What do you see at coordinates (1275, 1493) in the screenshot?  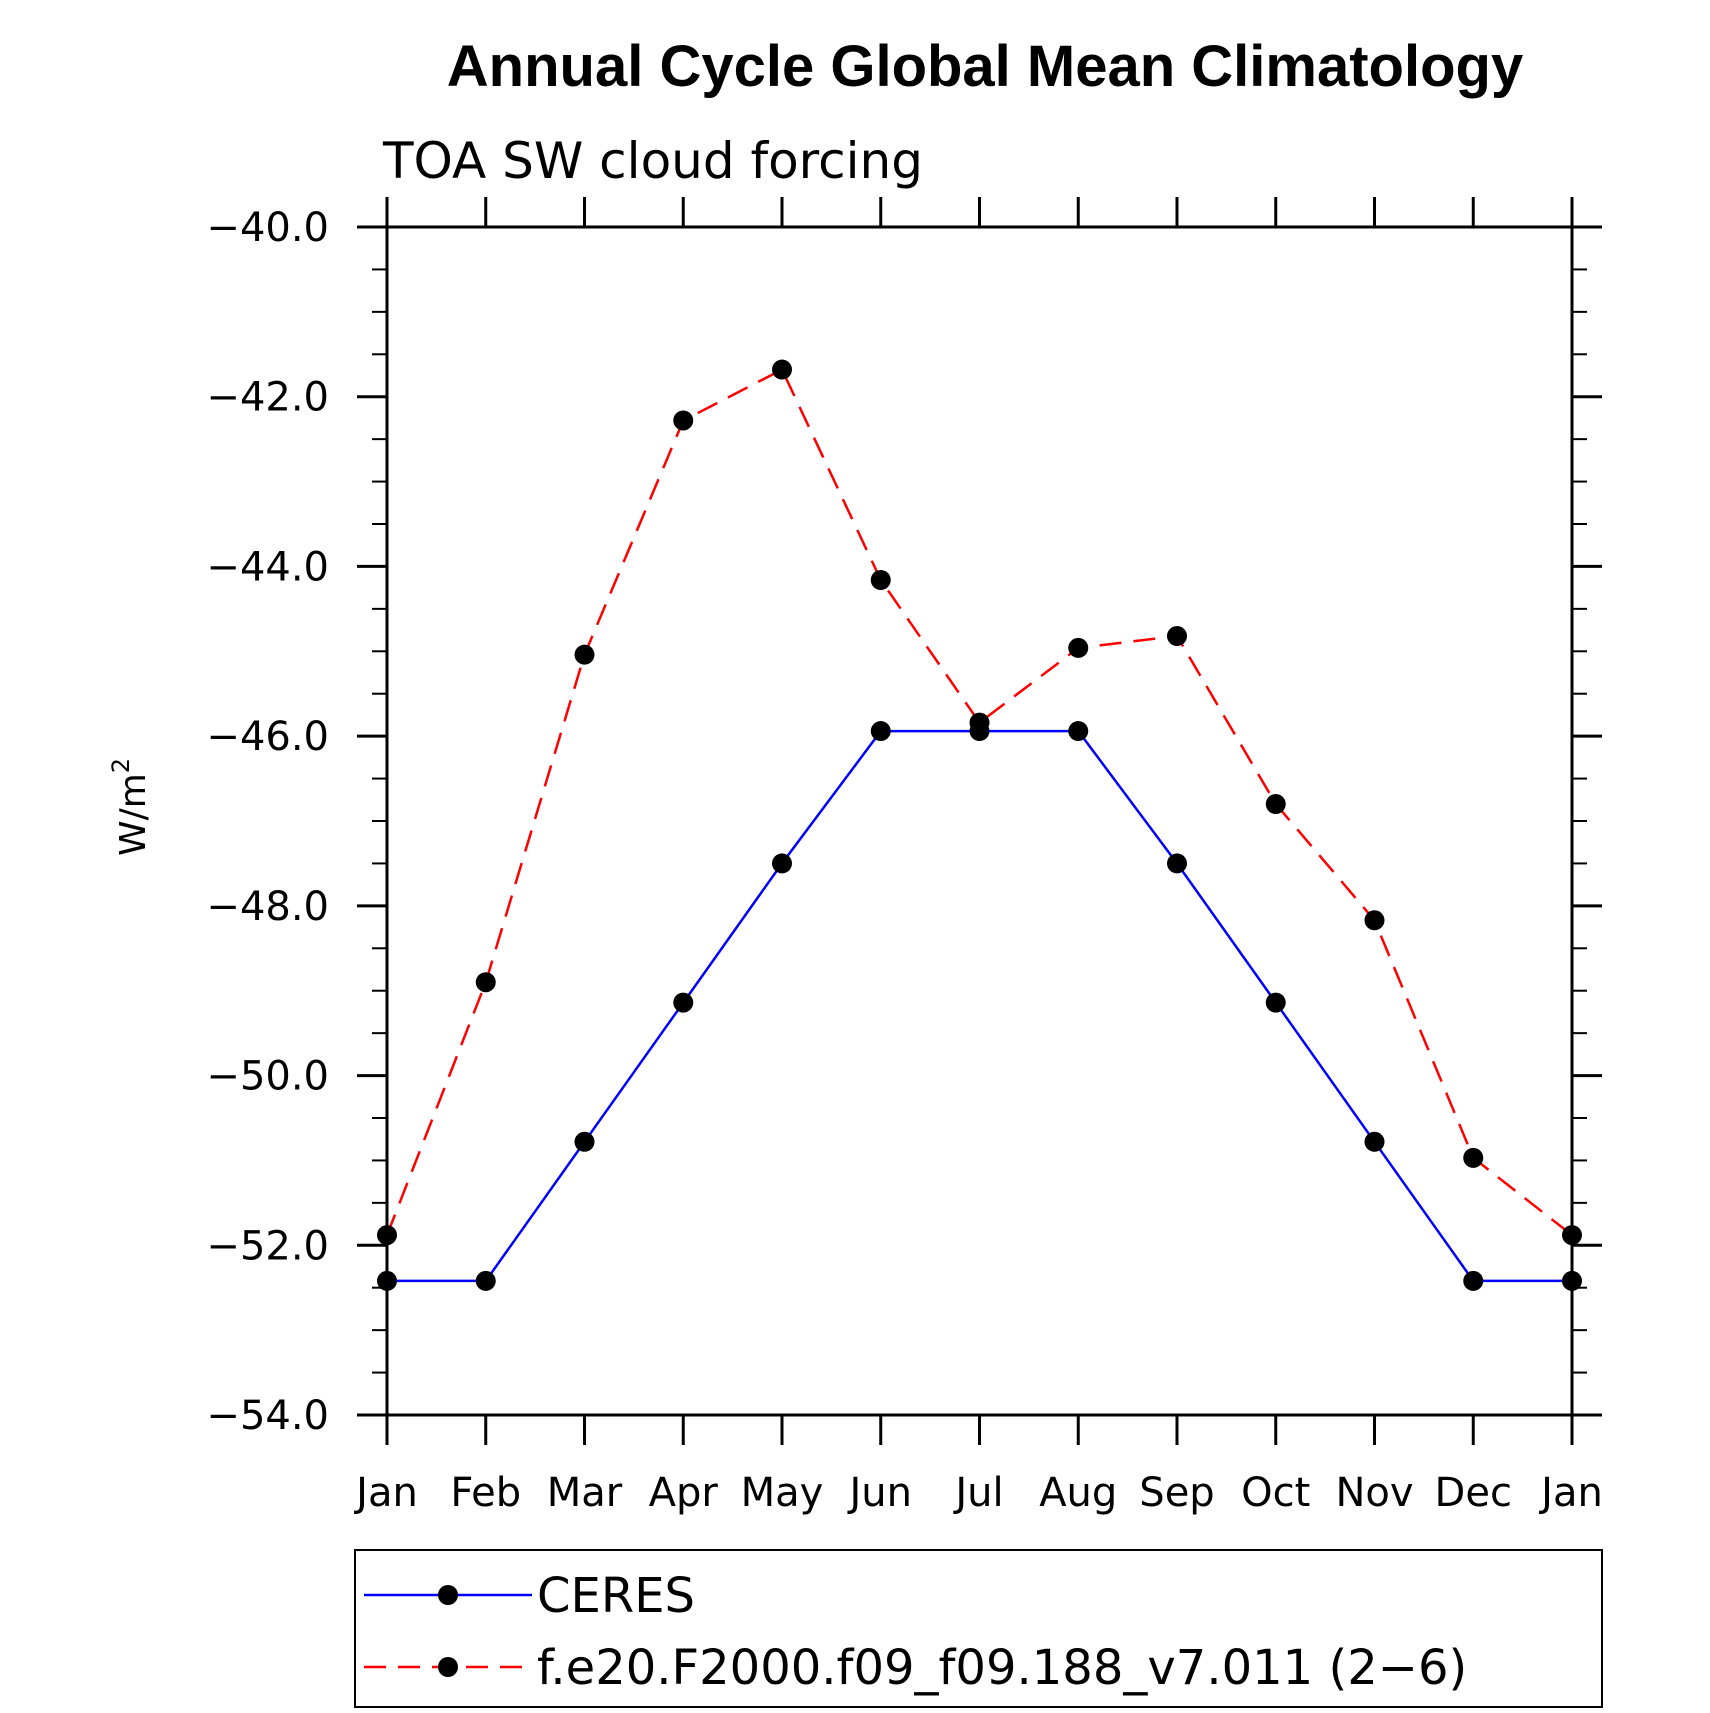 I see `x-tick-label: Oct` at bounding box center [1275, 1493].